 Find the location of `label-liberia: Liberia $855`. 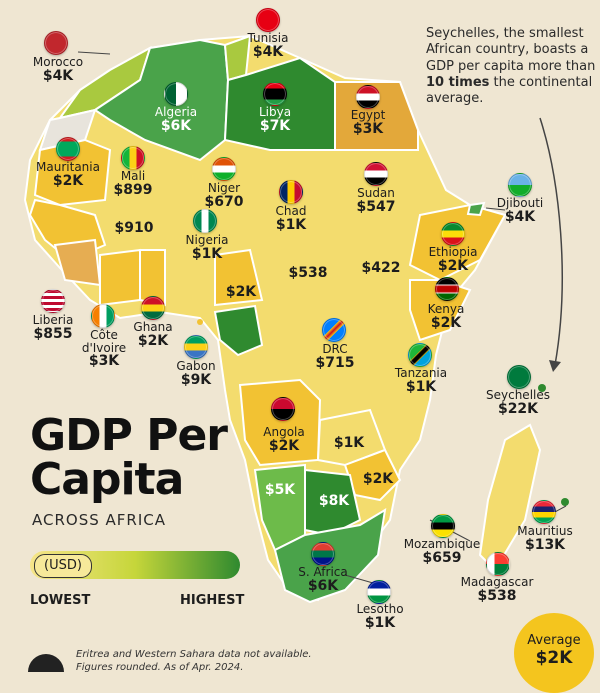

label-liberia: Liberia $855 is located at coordinates (53, 327).